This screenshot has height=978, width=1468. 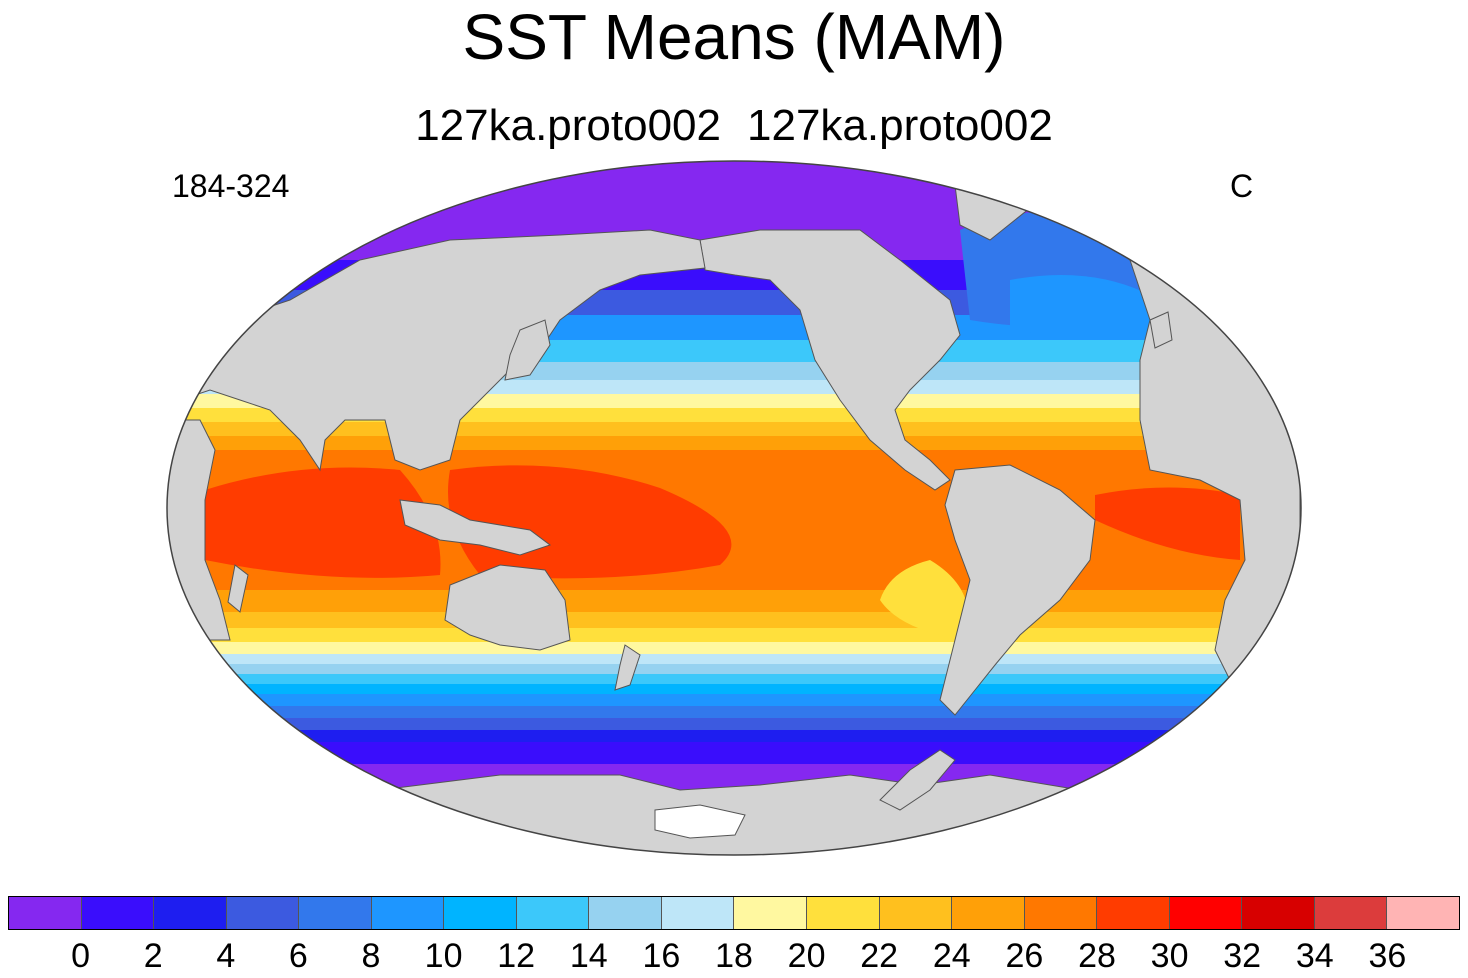 What do you see at coordinates (238, 588) in the screenshot?
I see `land-madagascar` at bounding box center [238, 588].